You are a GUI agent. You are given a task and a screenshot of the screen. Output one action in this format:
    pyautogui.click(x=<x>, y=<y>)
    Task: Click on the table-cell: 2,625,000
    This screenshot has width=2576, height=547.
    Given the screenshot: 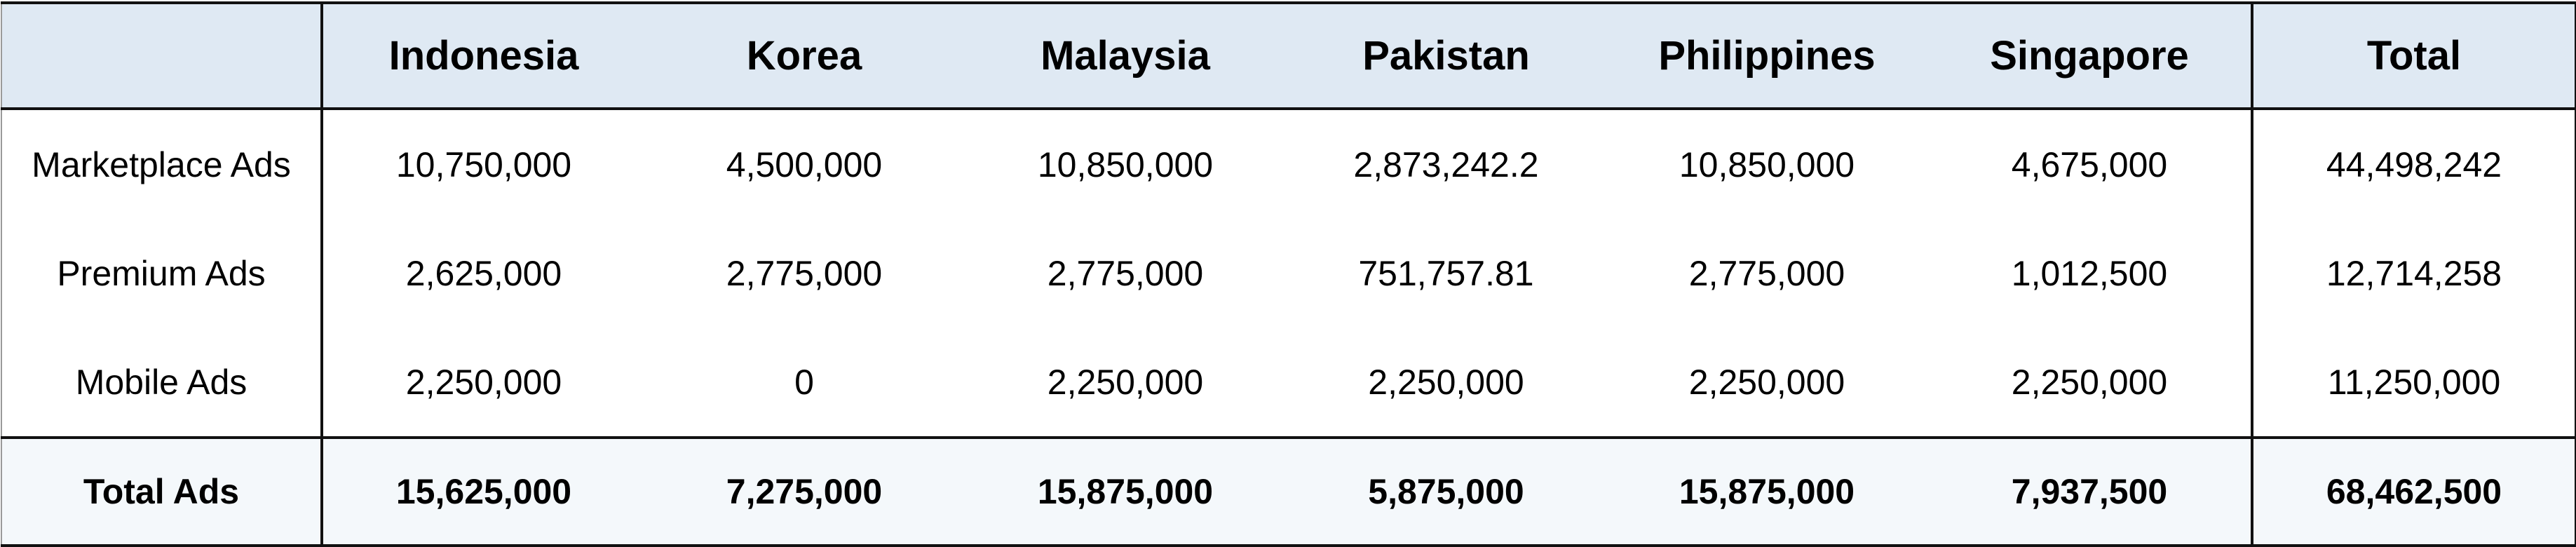 What is the action you would take?
    pyautogui.click(x=482, y=273)
    